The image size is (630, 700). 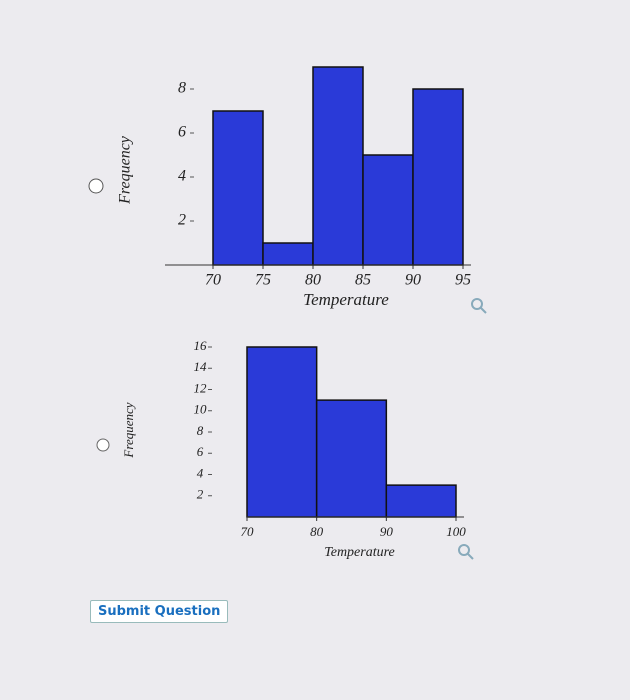 What do you see at coordinates (463, 280) in the screenshot?
I see `x-tick-label: 95` at bounding box center [463, 280].